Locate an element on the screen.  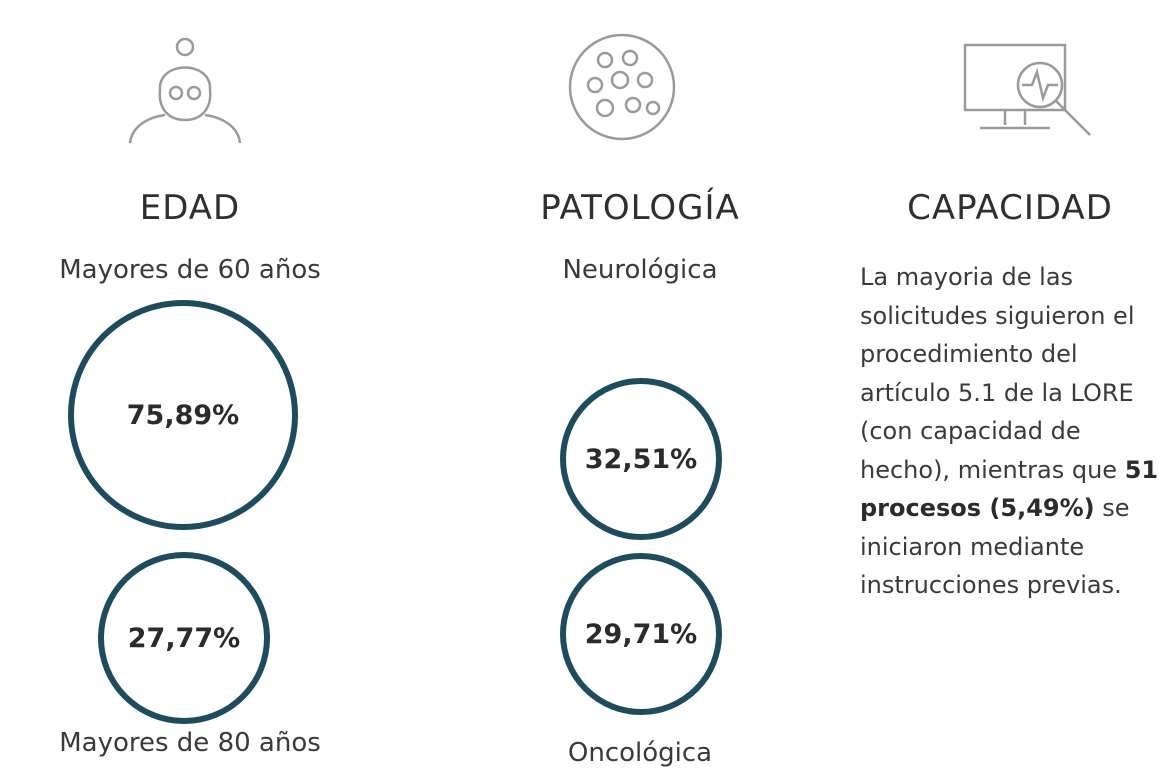
percentage: 32,51% is located at coordinates (641, 459).